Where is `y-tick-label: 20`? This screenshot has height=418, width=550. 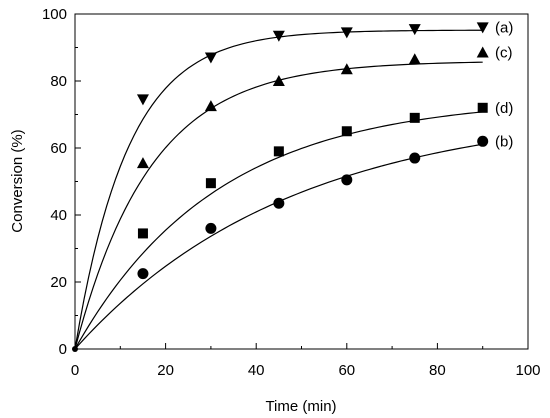
y-tick-label: 20 is located at coordinates (58, 282).